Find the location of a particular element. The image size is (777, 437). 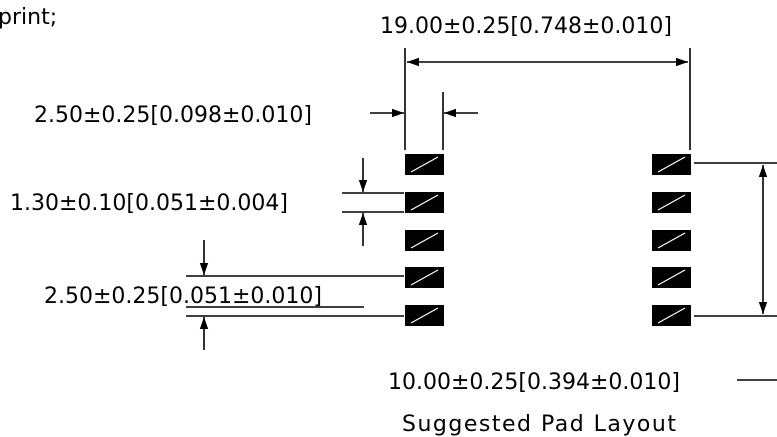

pad-pitch-dimension: 2.50±0.25[0.051±0.010] is located at coordinates (224, 295).